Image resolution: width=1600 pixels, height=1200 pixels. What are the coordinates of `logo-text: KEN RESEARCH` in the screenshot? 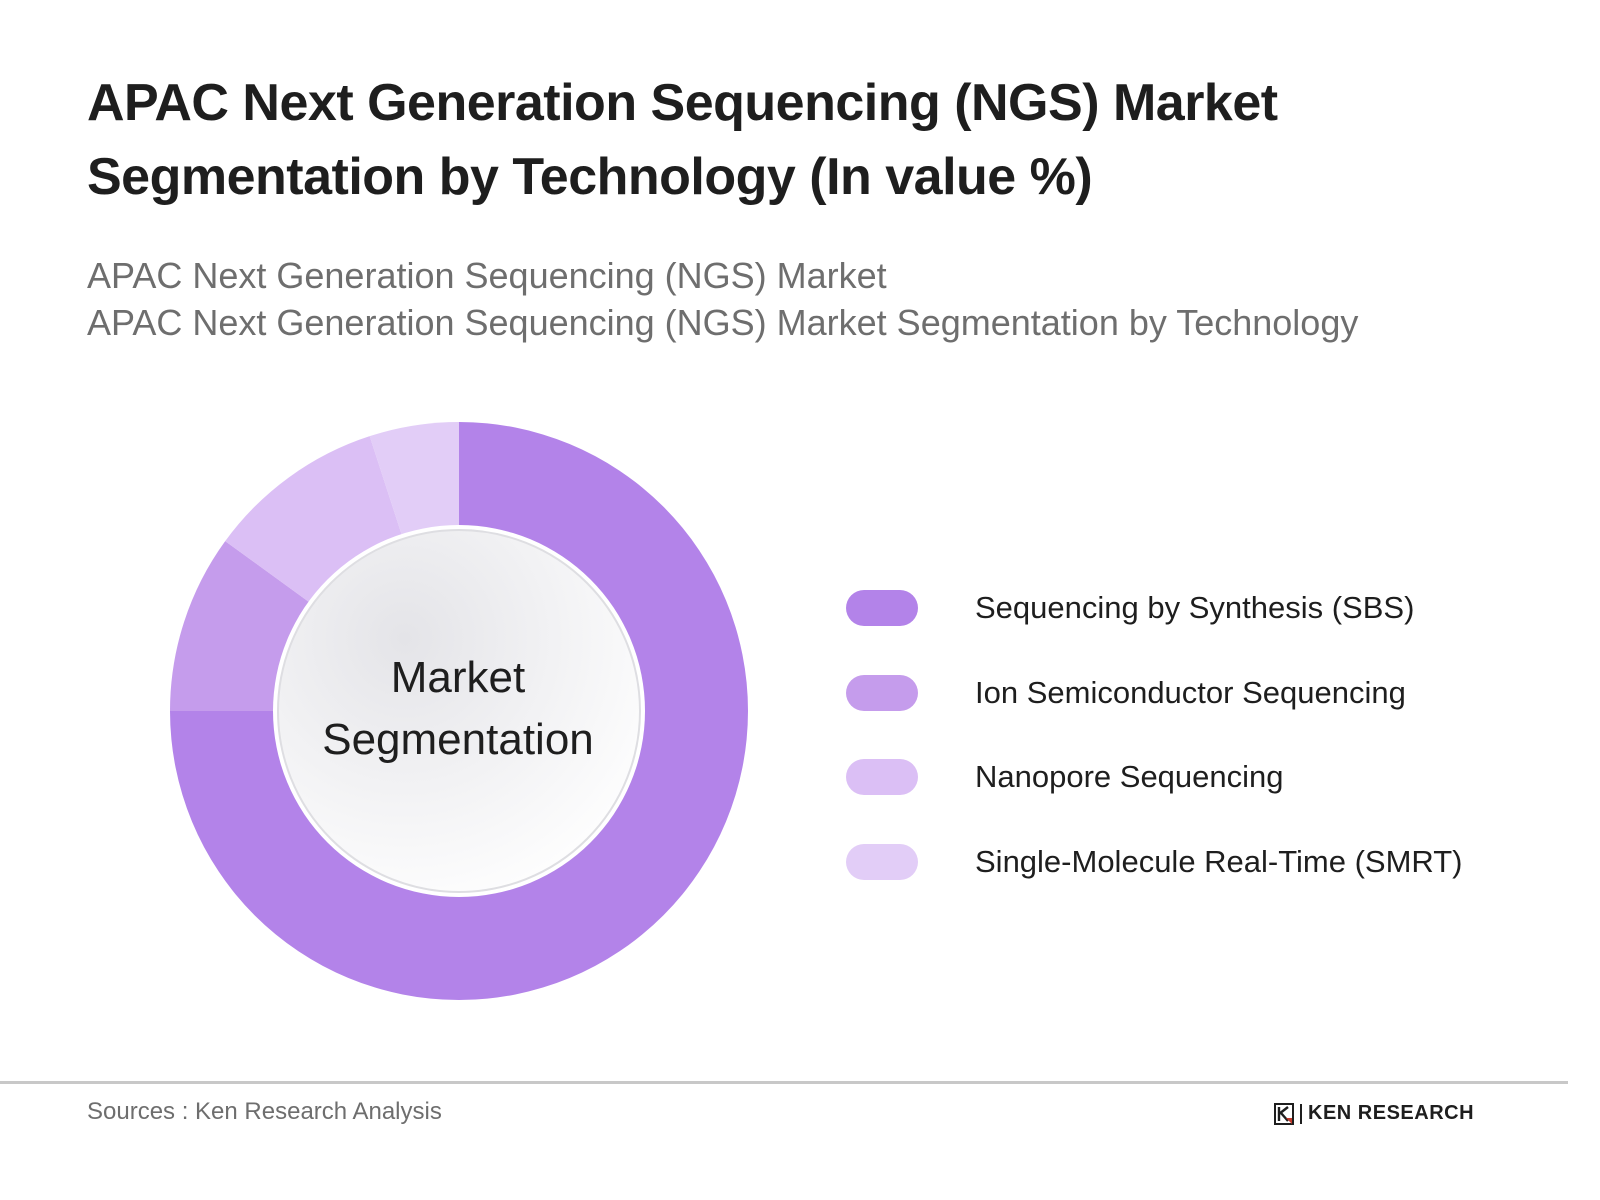 It's located at (1391, 1113).